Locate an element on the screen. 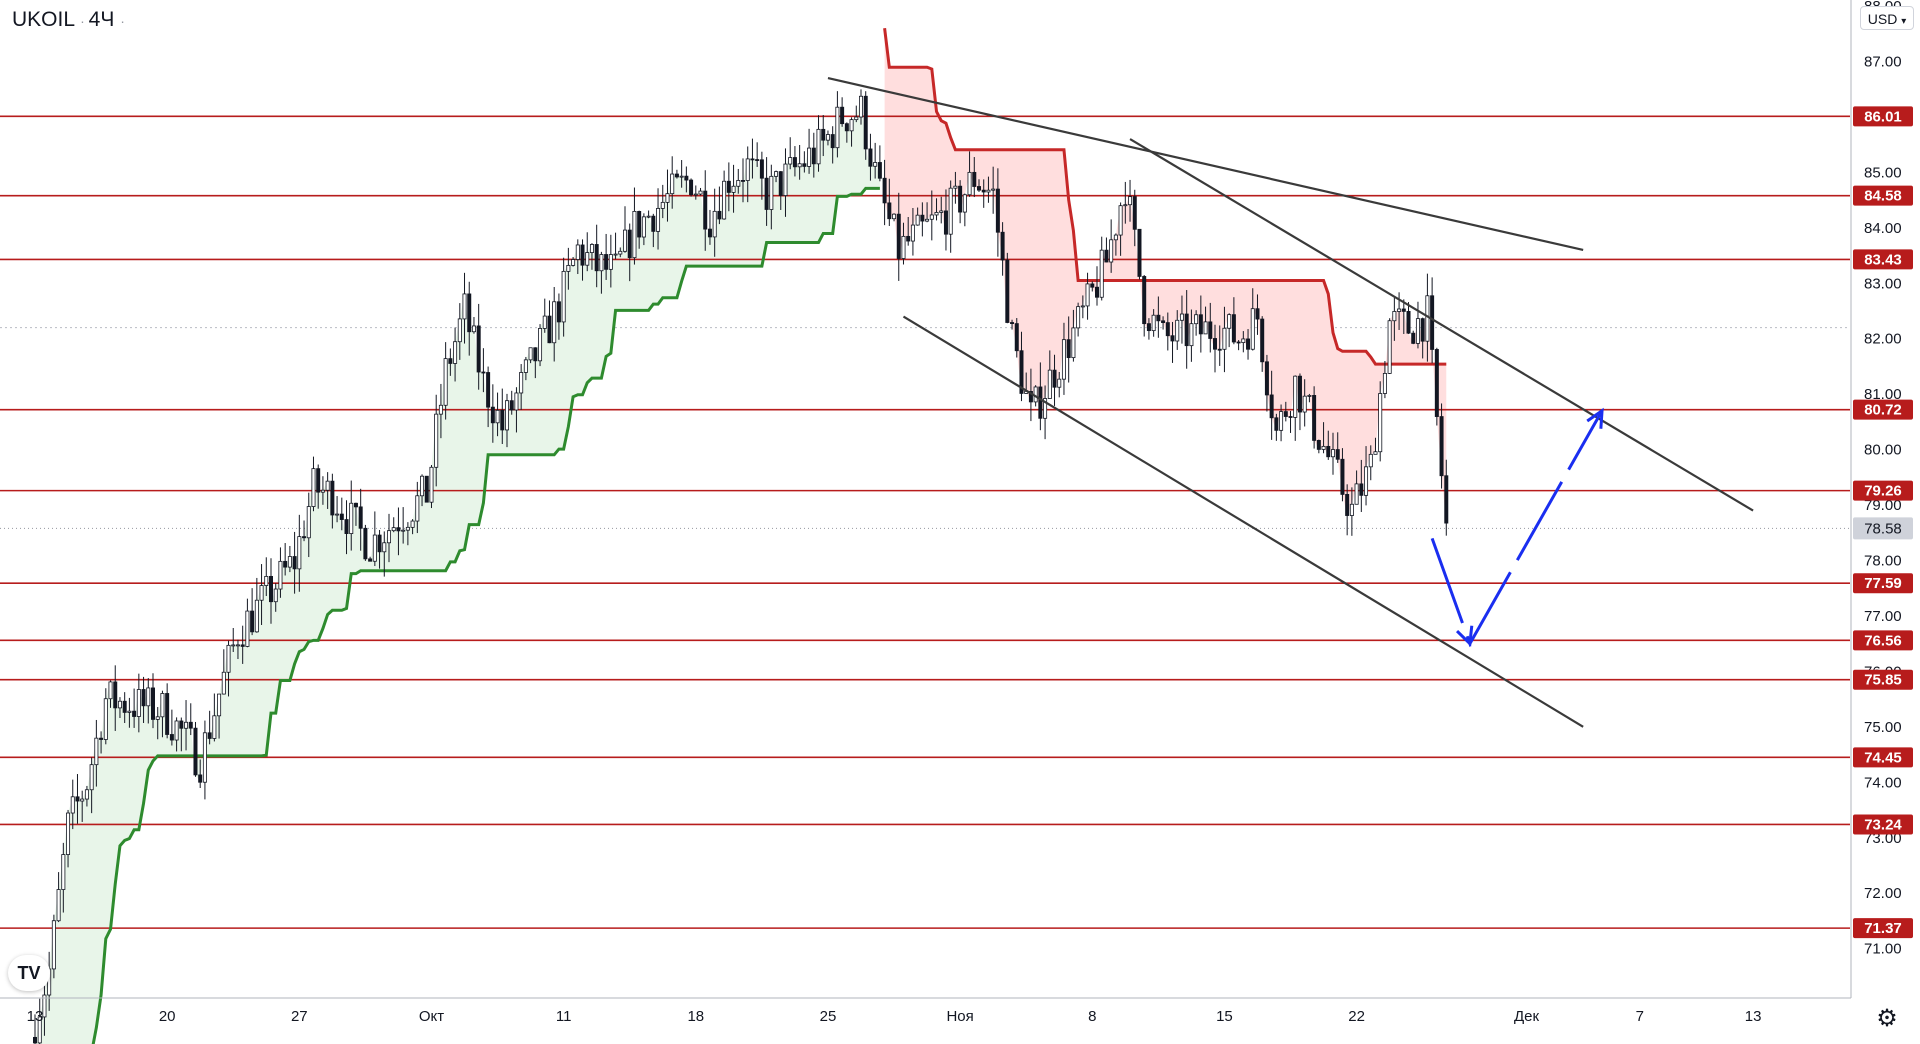  time-tick-label: 20 is located at coordinates (167, 1016).